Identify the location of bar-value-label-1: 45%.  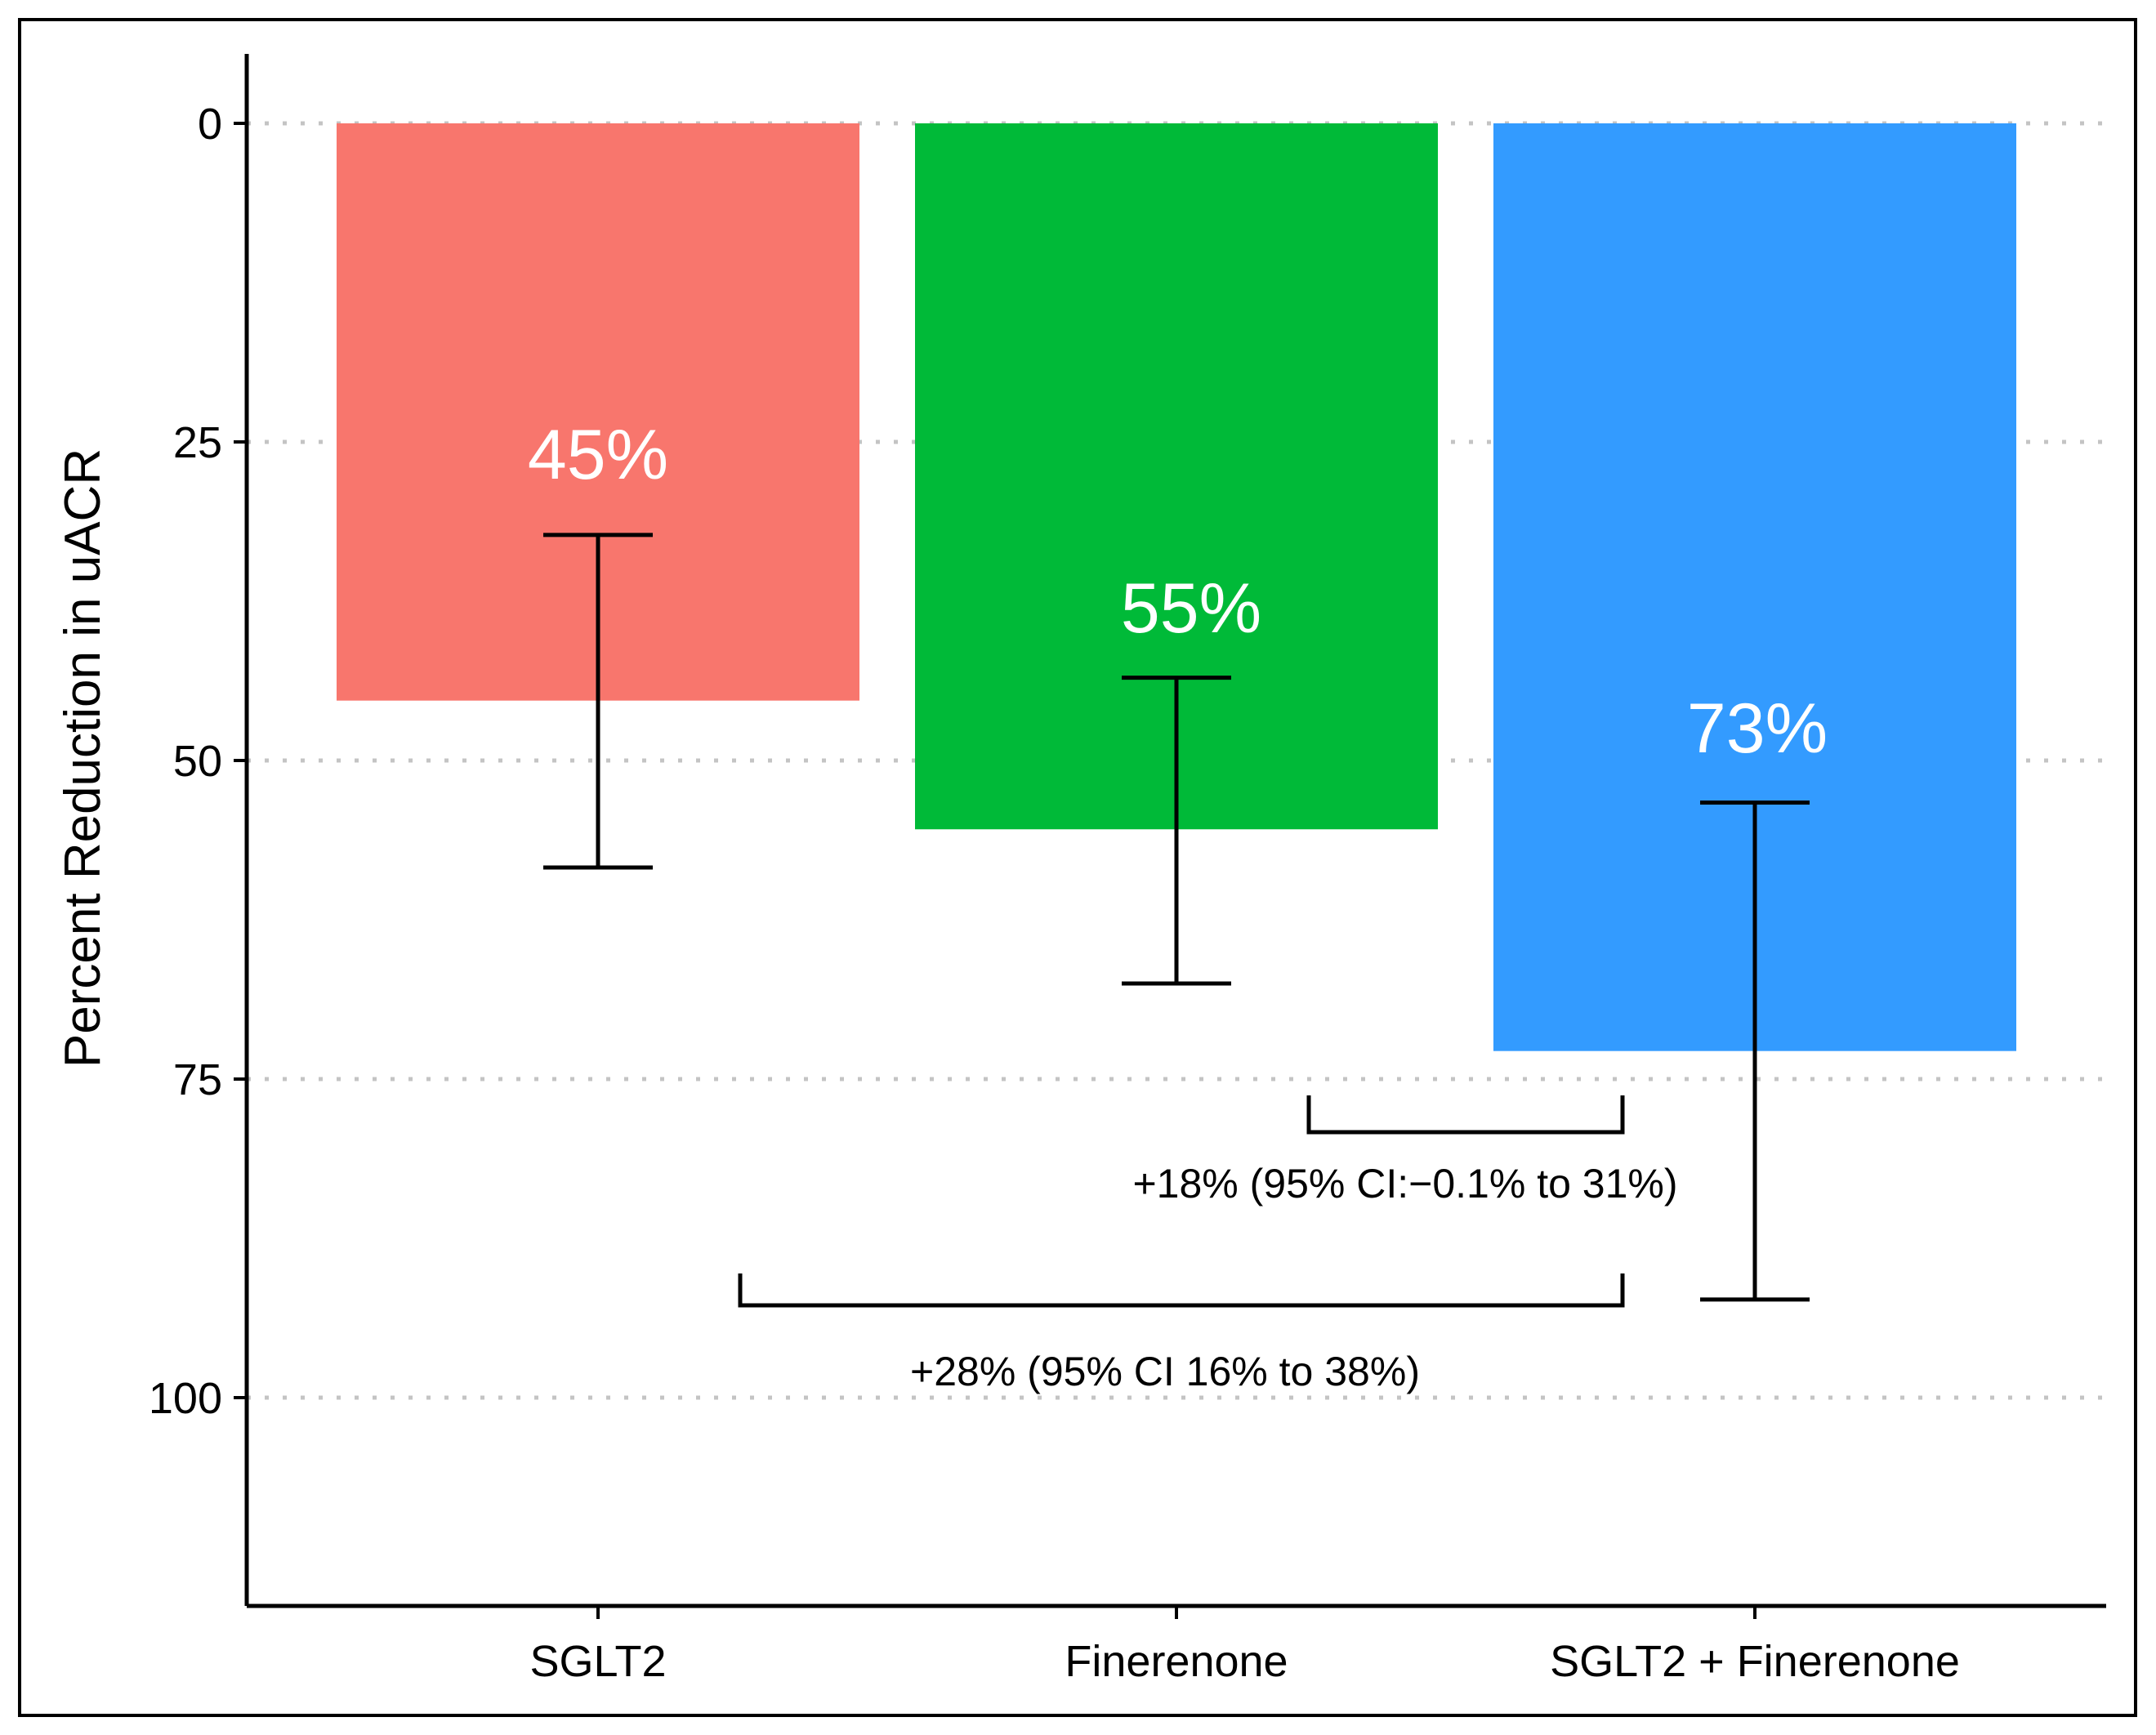
(598, 455).